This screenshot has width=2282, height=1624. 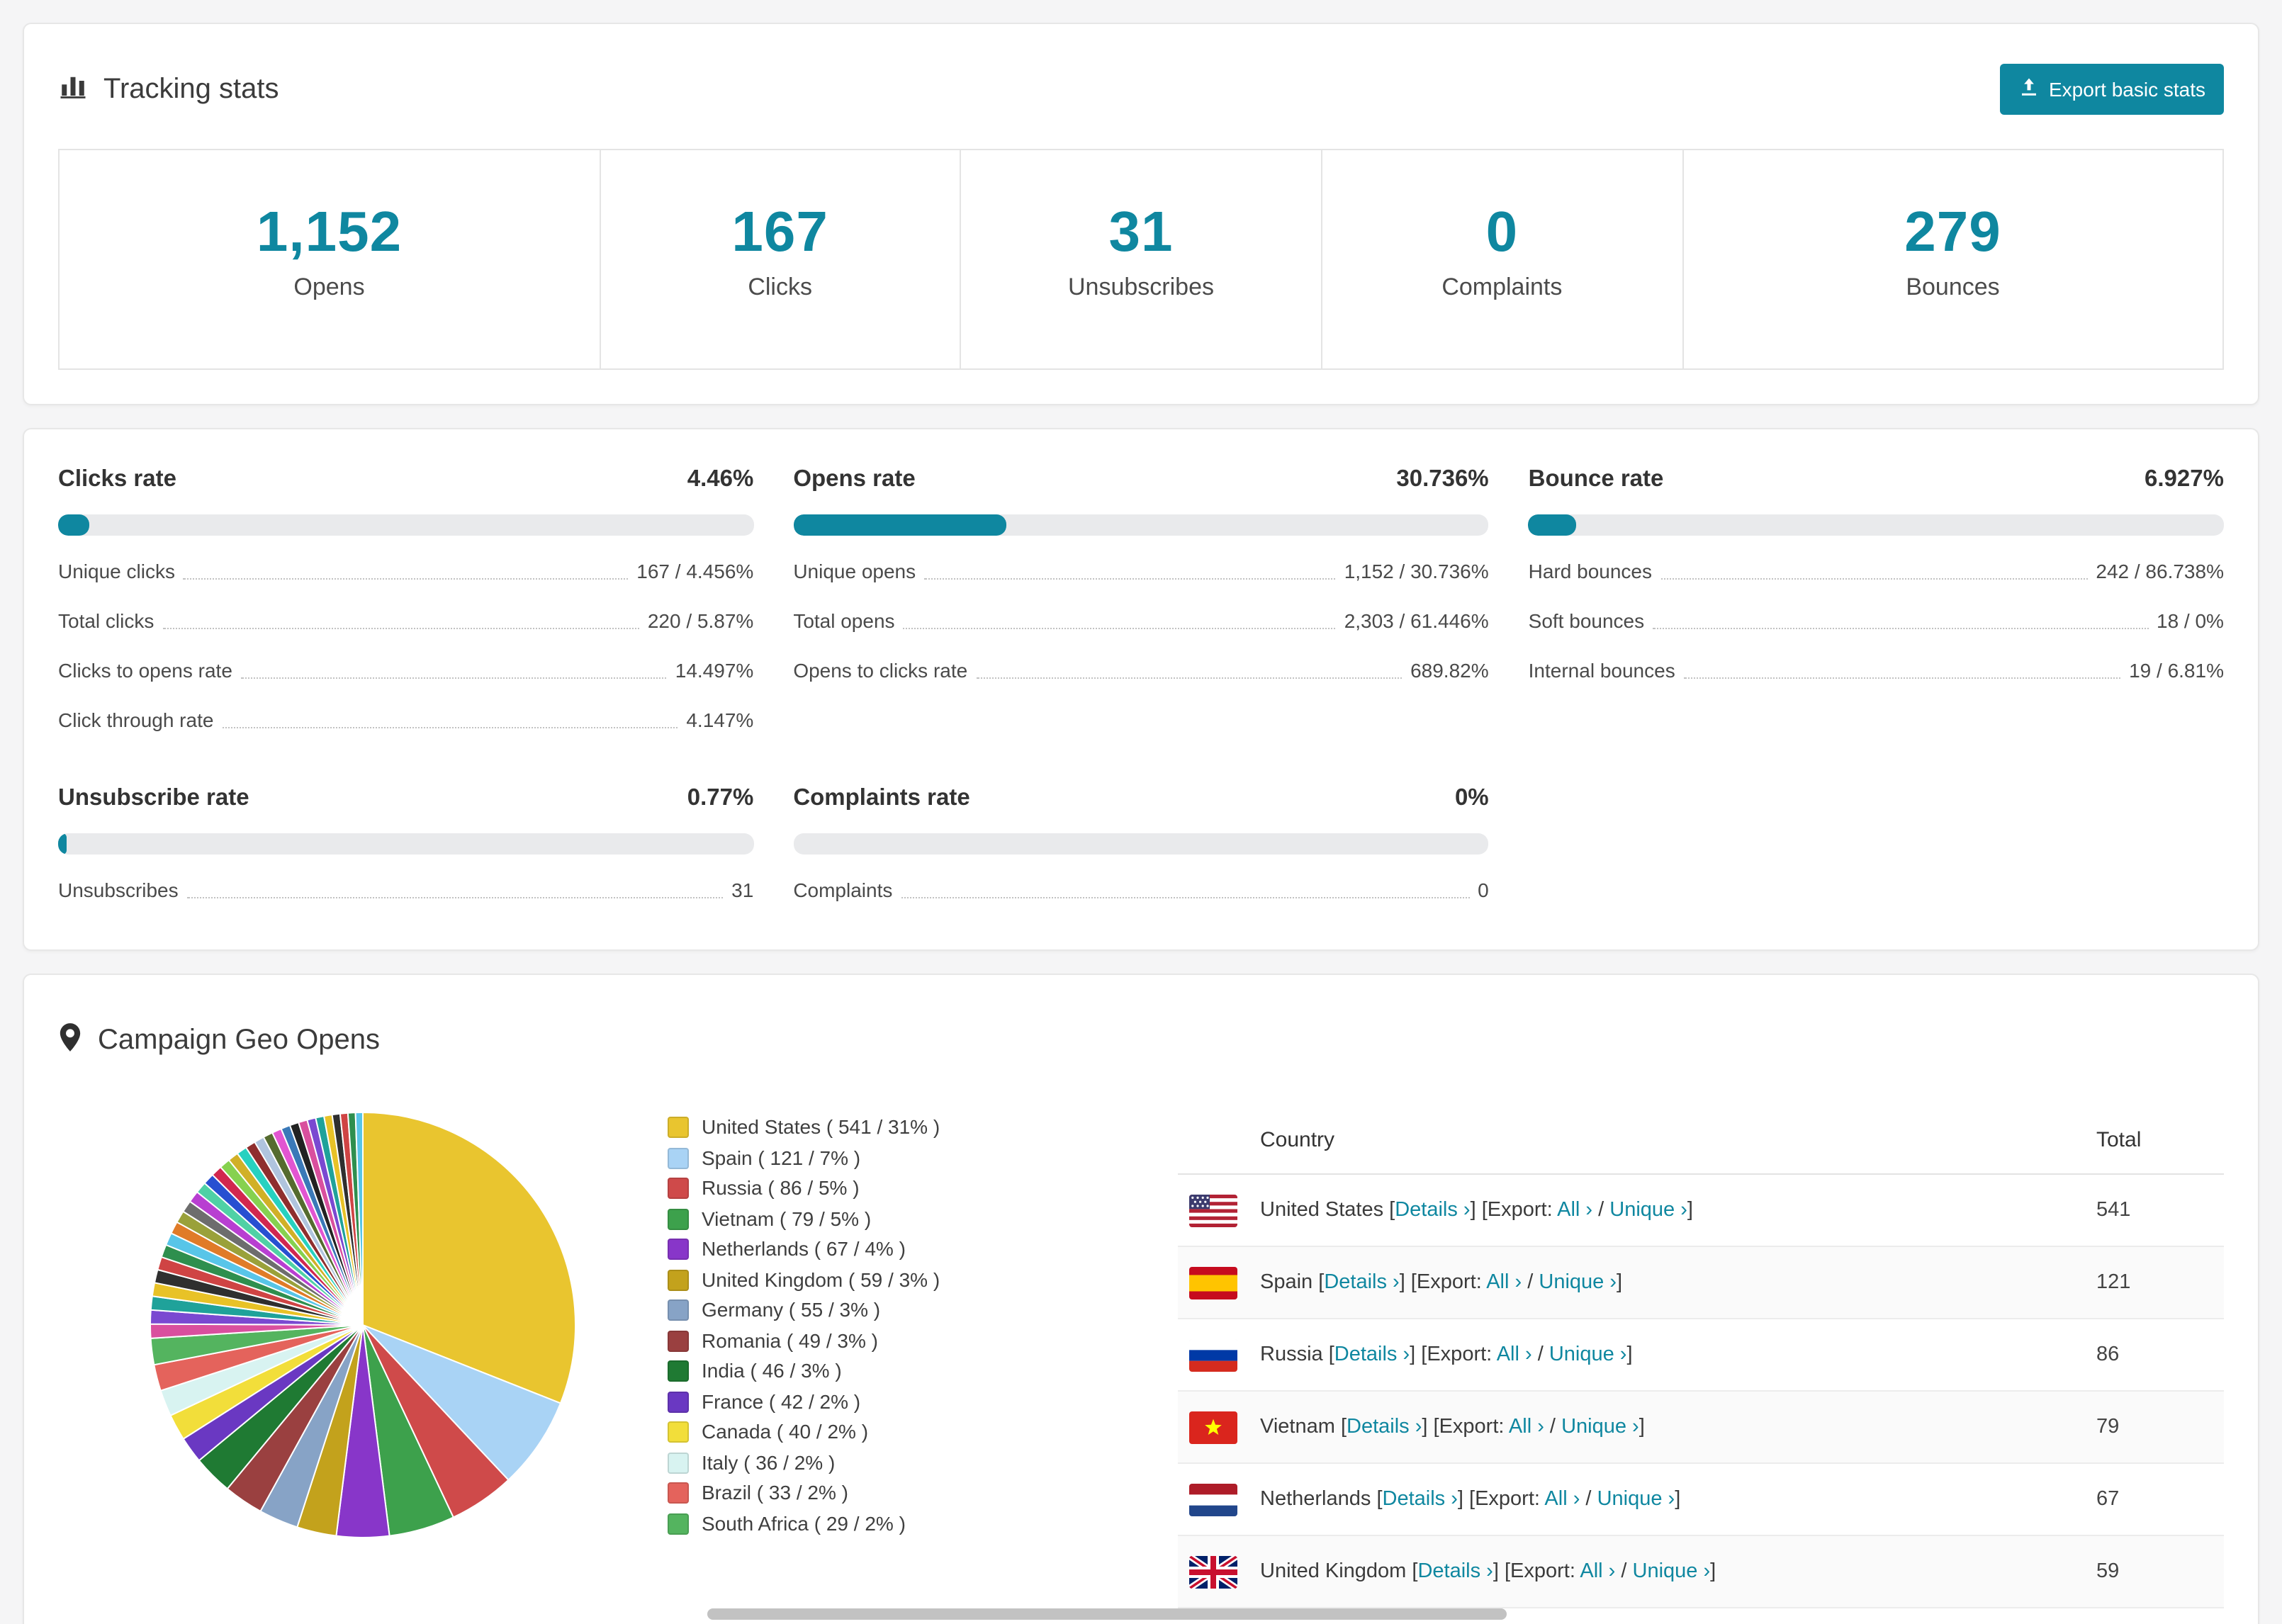 What do you see at coordinates (1107, 1614) in the screenshot?
I see `horizontal-scrollbar` at bounding box center [1107, 1614].